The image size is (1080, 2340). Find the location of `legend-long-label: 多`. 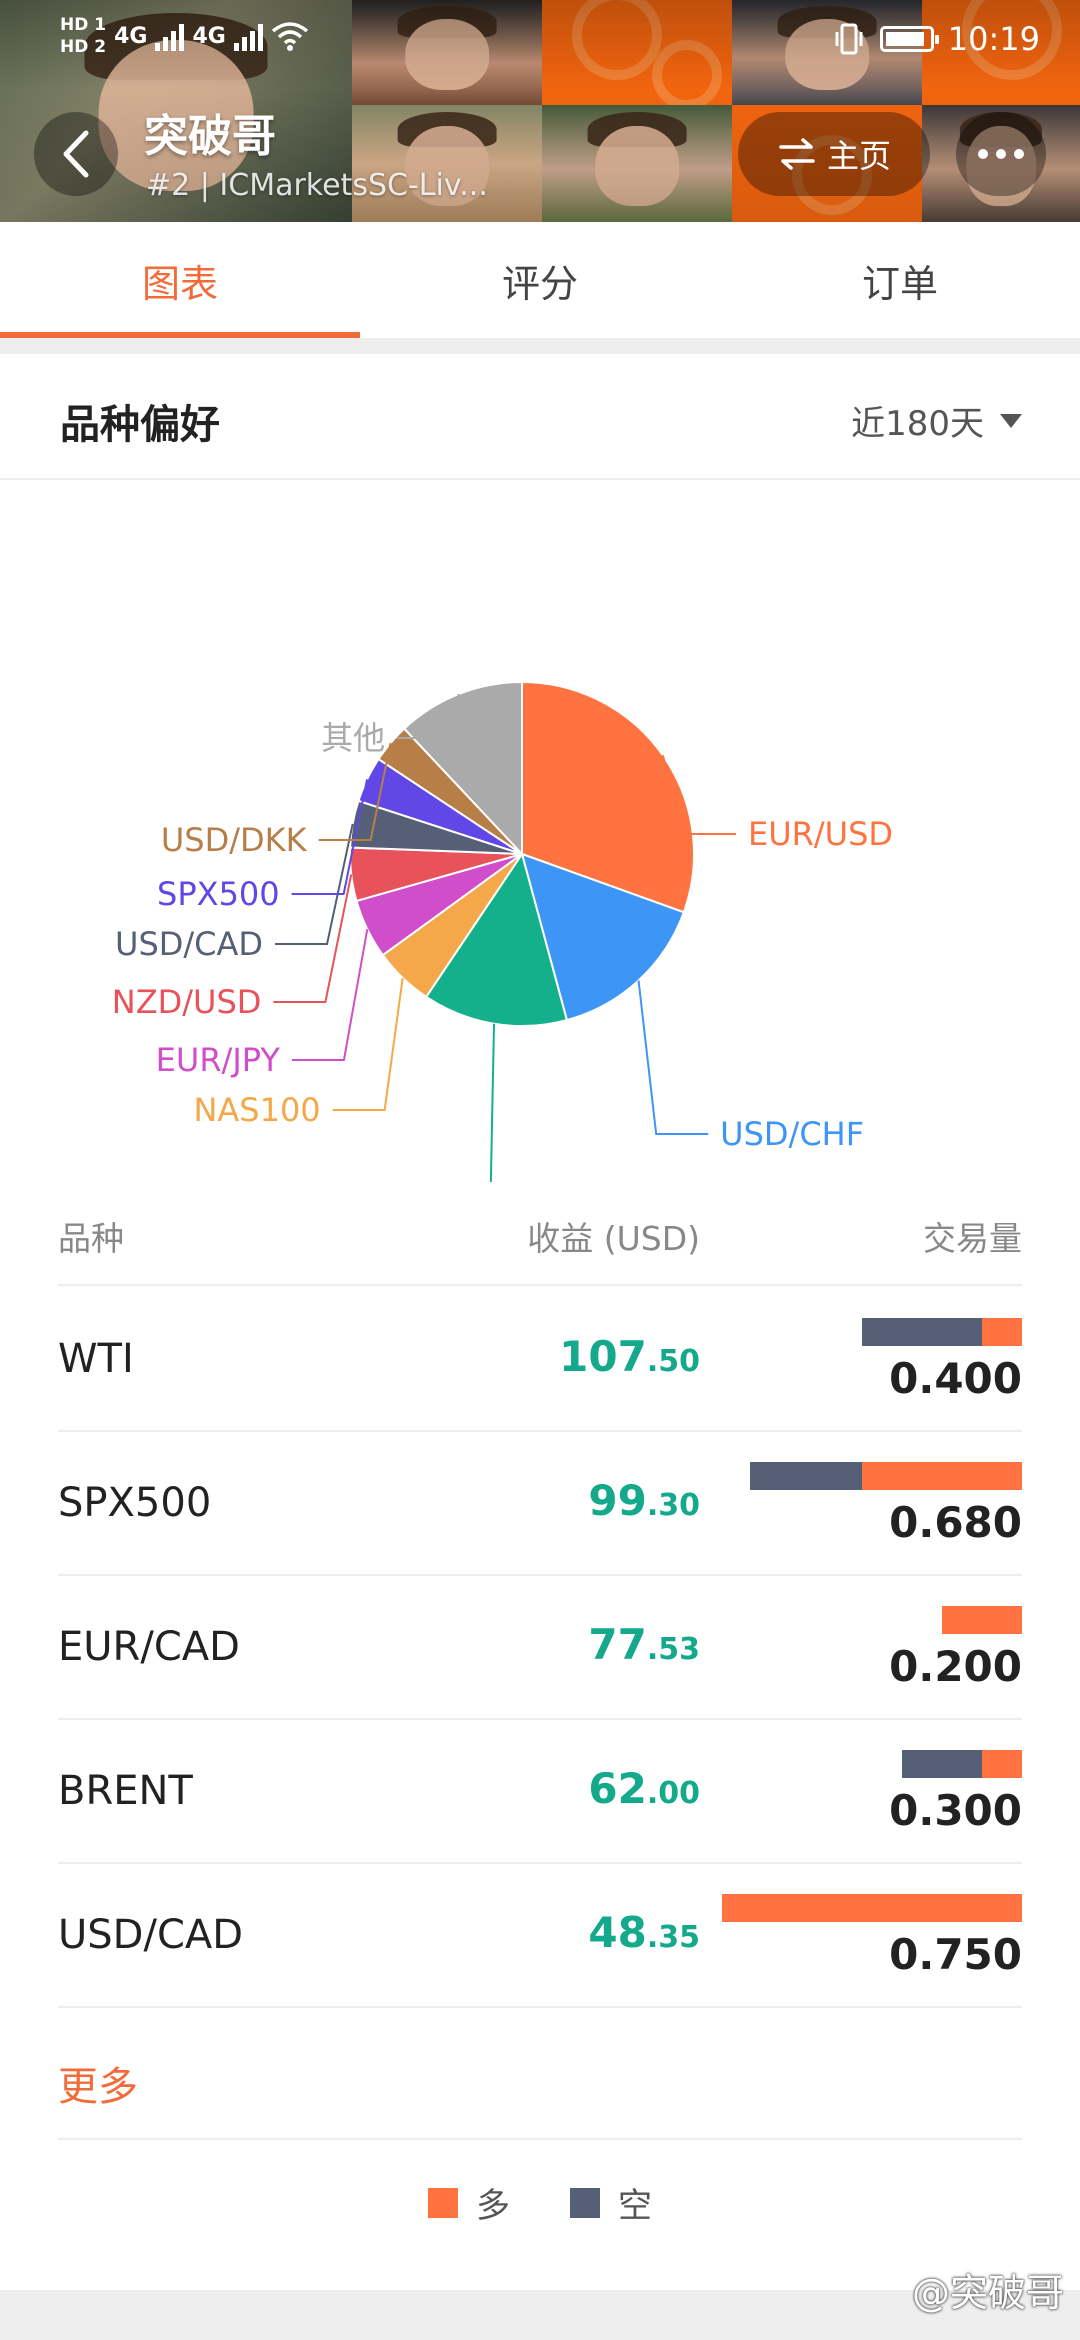

legend-long-label: 多 is located at coordinates (493, 2206).